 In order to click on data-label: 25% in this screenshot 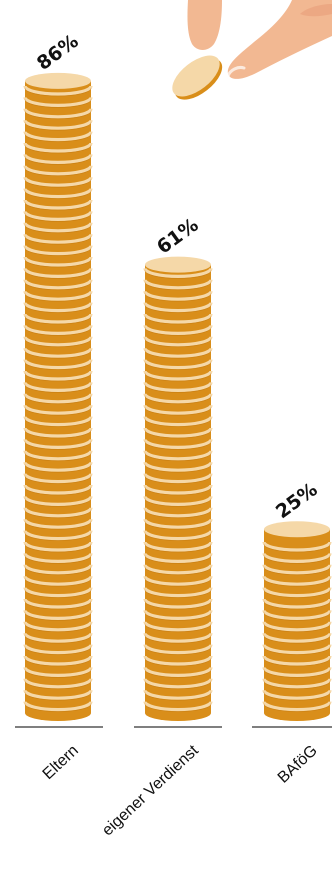, I will do `click(297, 501)`.